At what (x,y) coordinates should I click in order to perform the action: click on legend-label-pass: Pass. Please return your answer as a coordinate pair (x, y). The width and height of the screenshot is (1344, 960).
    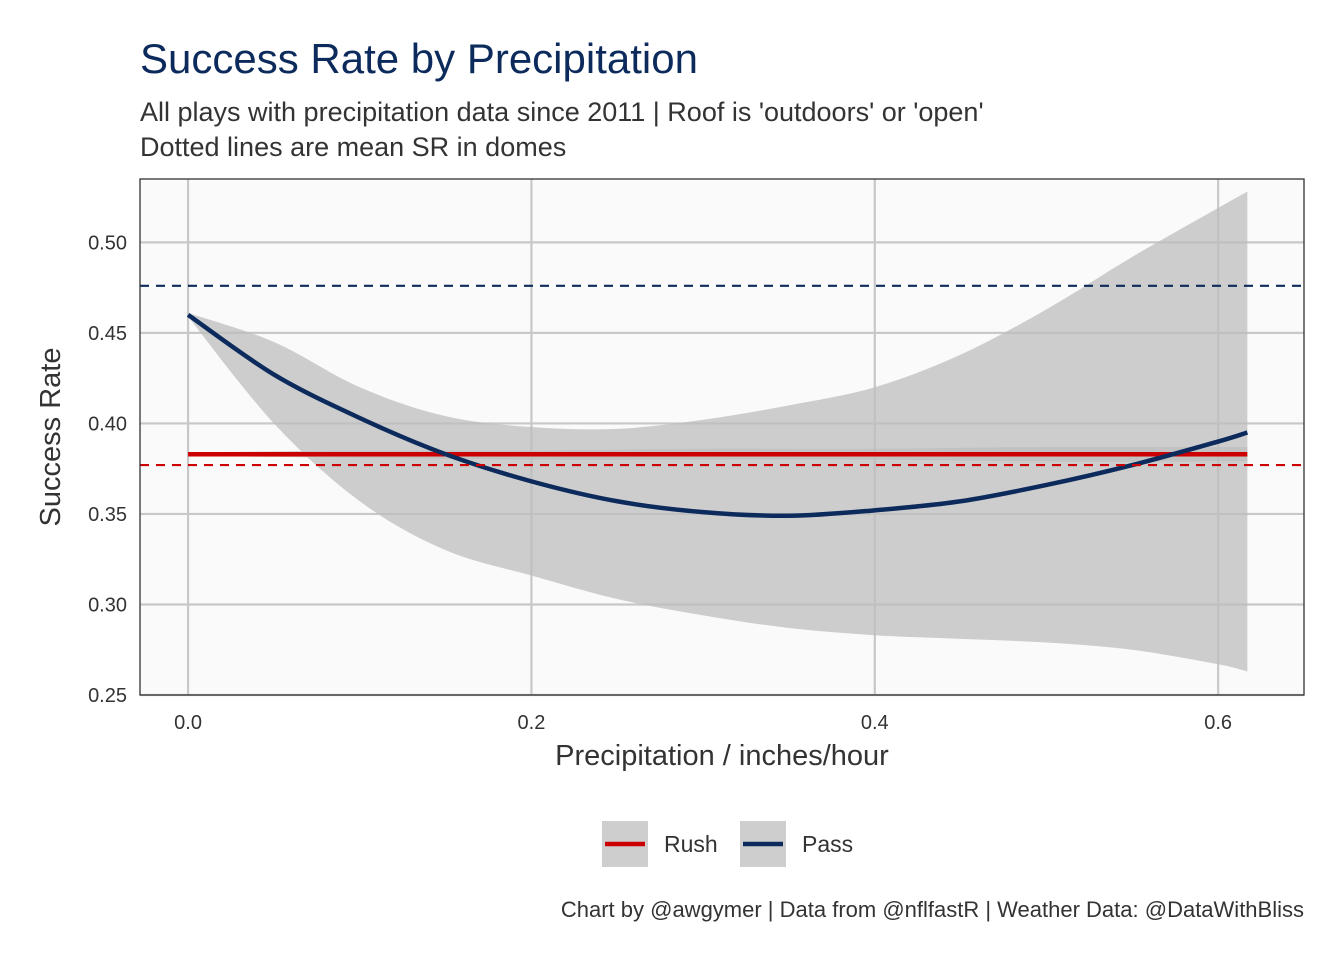
    Looking at the image, I should click on (827, 844).